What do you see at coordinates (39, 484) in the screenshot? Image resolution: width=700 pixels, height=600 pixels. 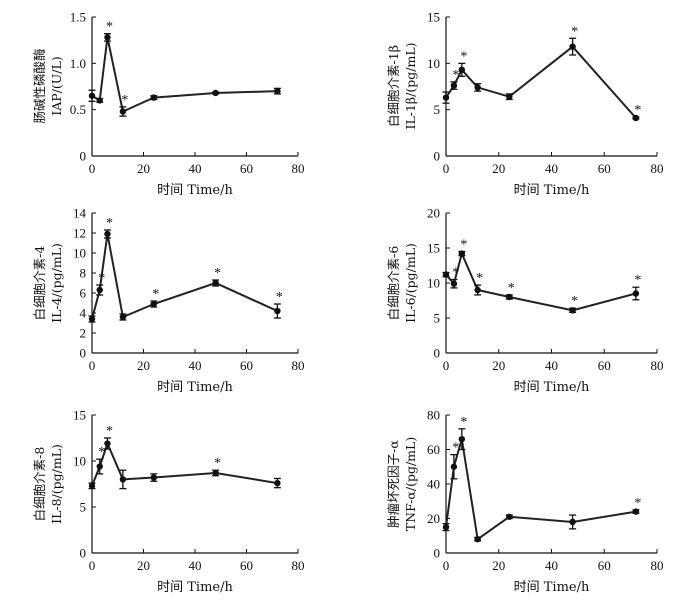 I see `y-axis-label-line: 白细胞介素-8` at bounding box center [39, 484].